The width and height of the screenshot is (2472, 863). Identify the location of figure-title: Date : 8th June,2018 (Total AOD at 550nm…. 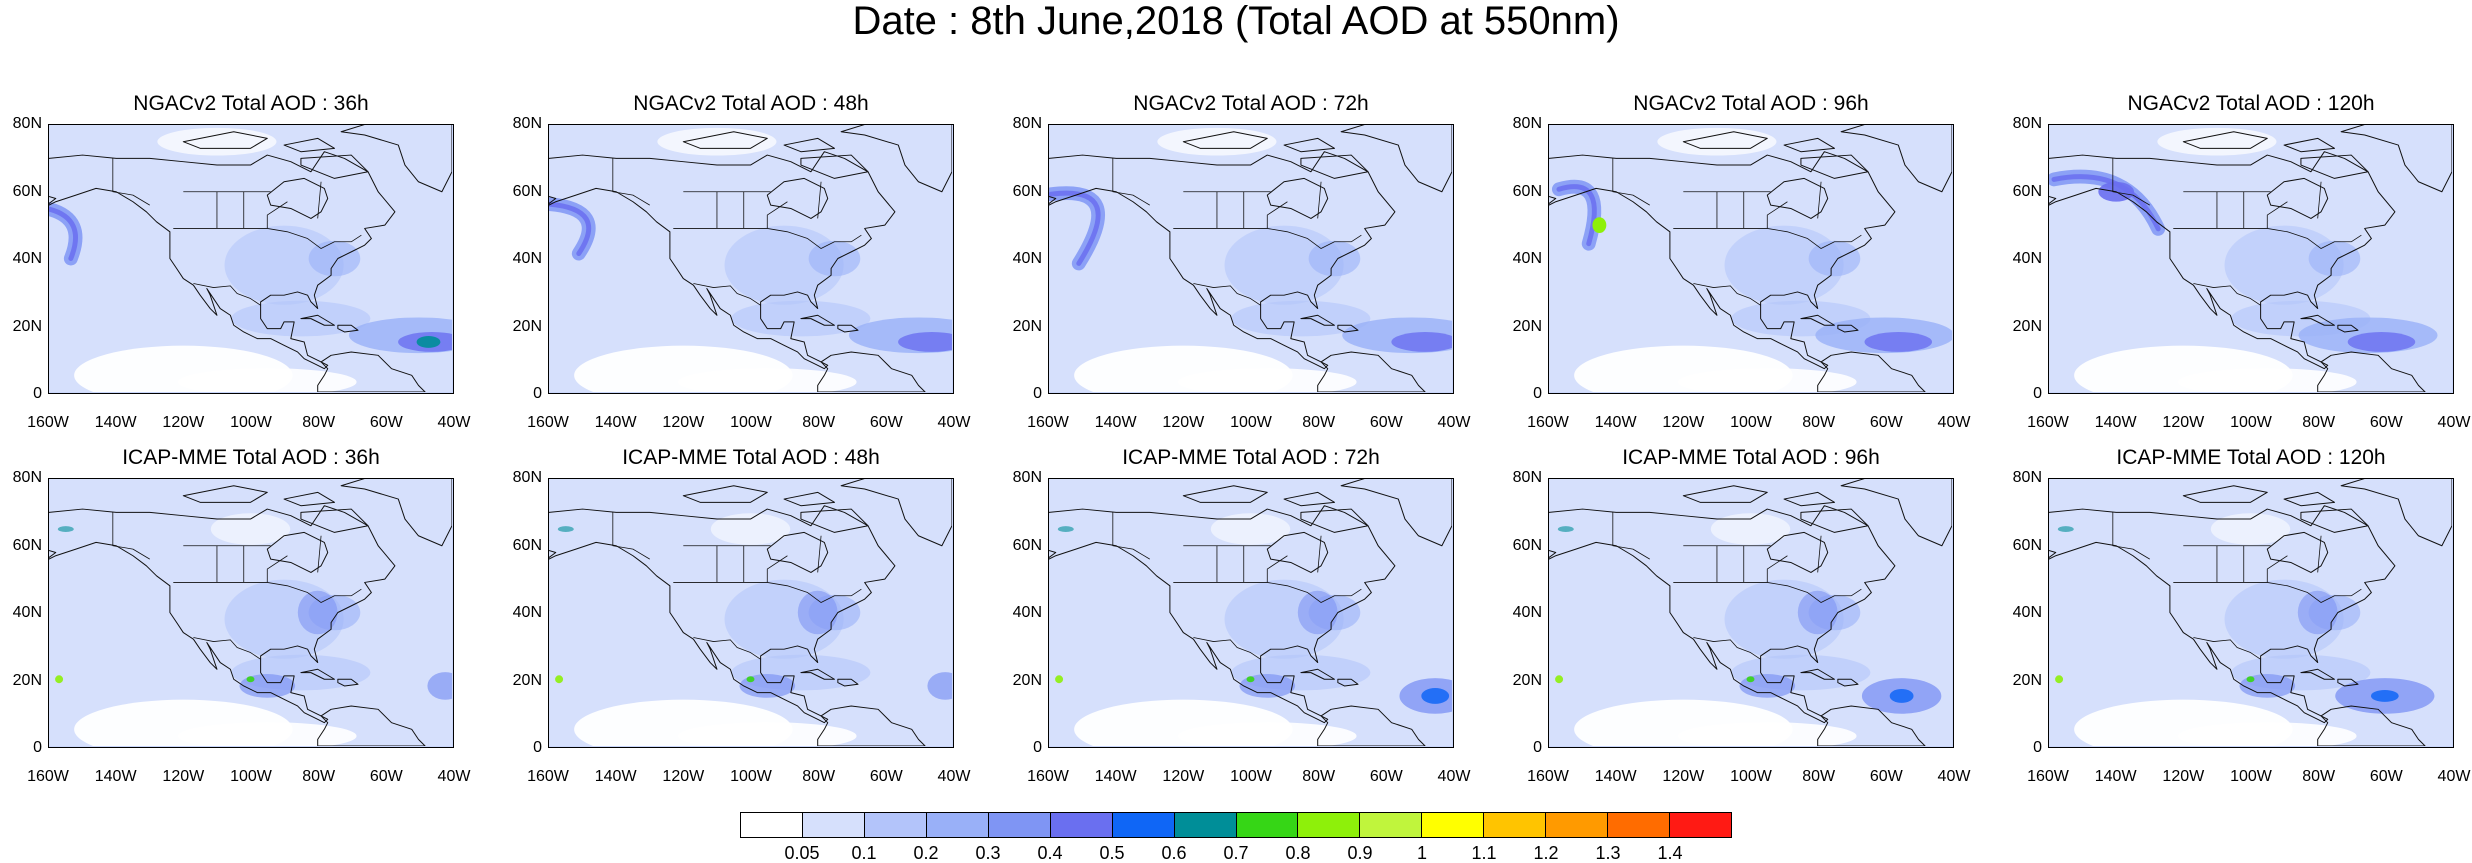
(1236, 21).